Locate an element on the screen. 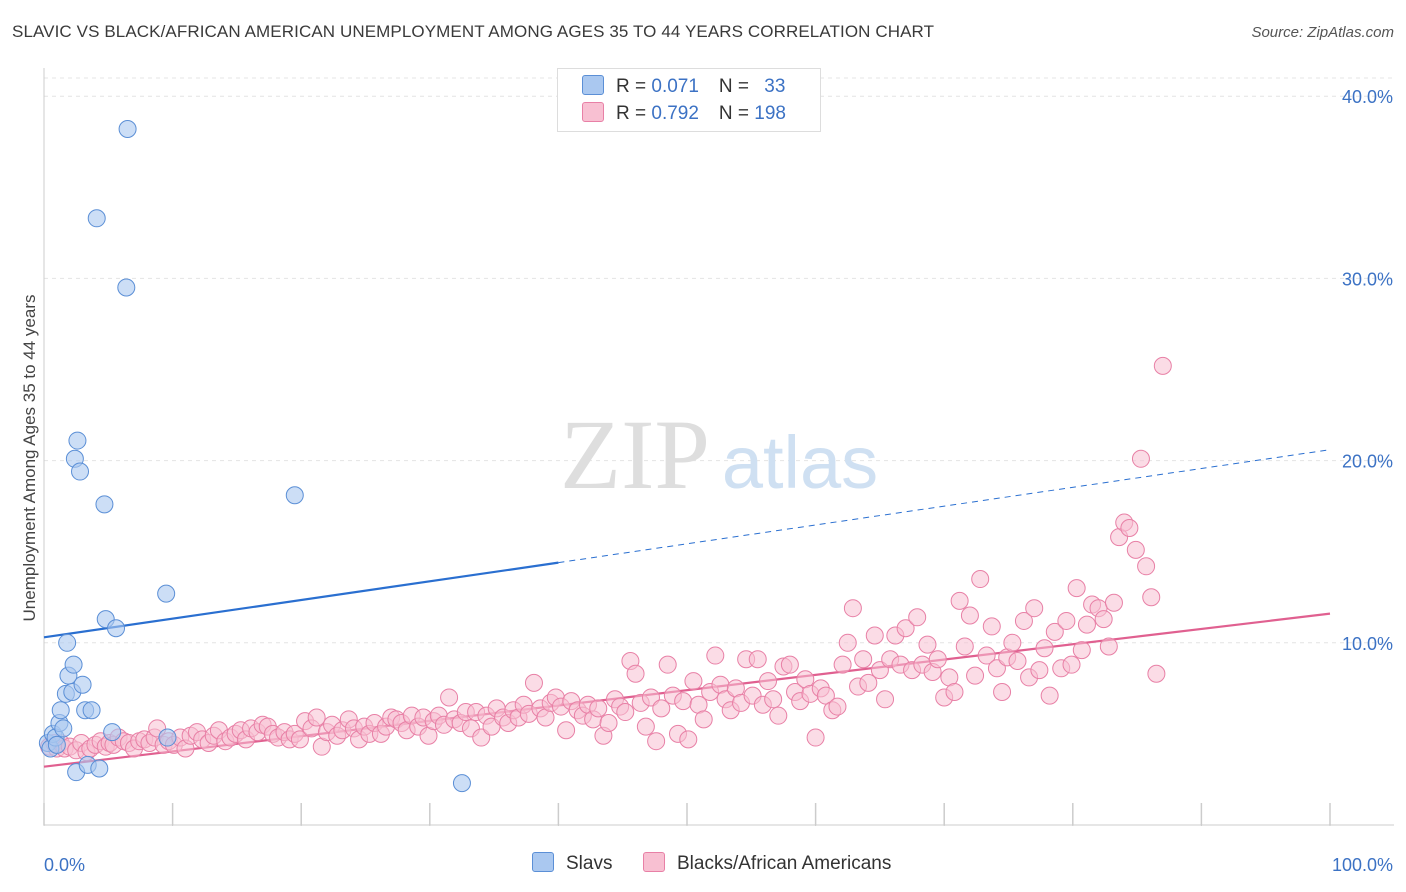  bottom-legend-slavs: Slavs is located at coordinates (572, 865).